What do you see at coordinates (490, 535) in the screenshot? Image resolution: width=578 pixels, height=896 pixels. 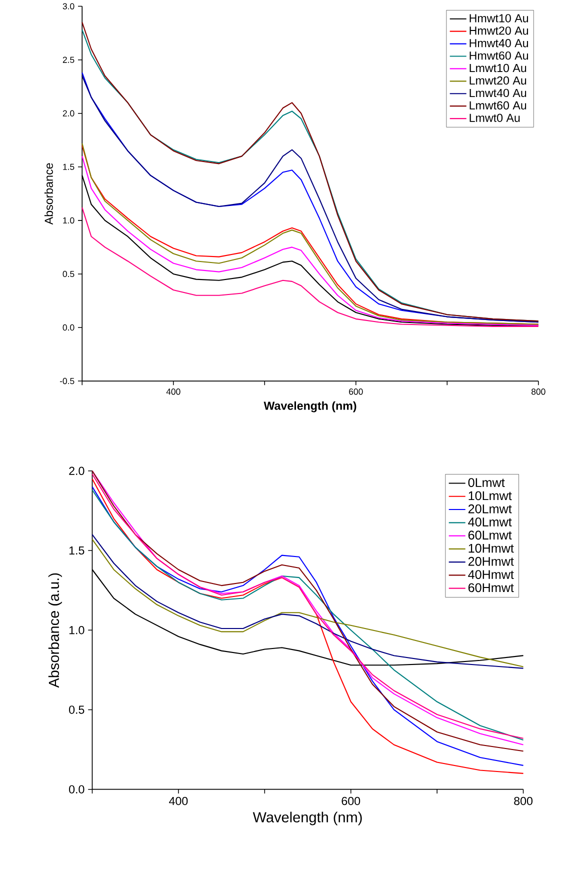 I see `legend-label: 60Lmwt` at bounding box center [490, 535].